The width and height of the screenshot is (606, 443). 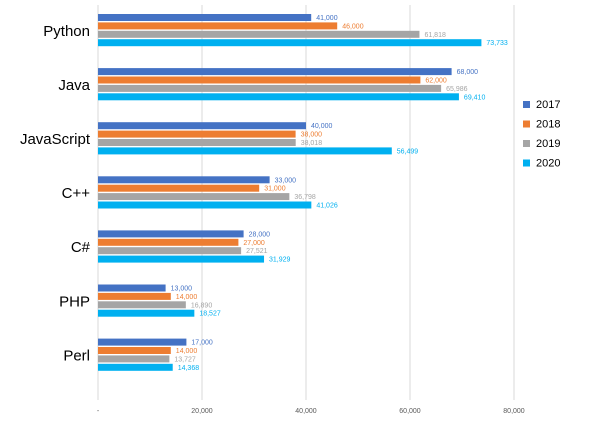 I want to click on category-label: PHP, so click(x=74, y=301).